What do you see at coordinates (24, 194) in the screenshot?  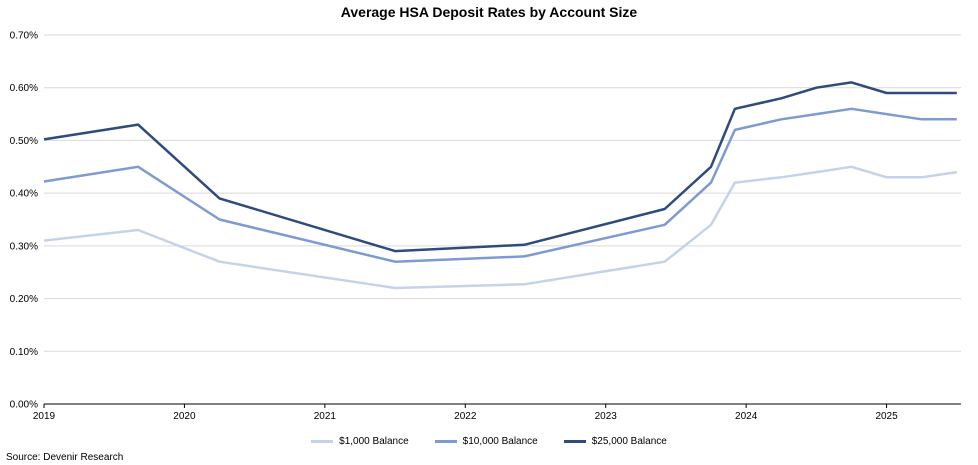 I see `y-tick-label: 0.40%` at bounding box center [24, 194].